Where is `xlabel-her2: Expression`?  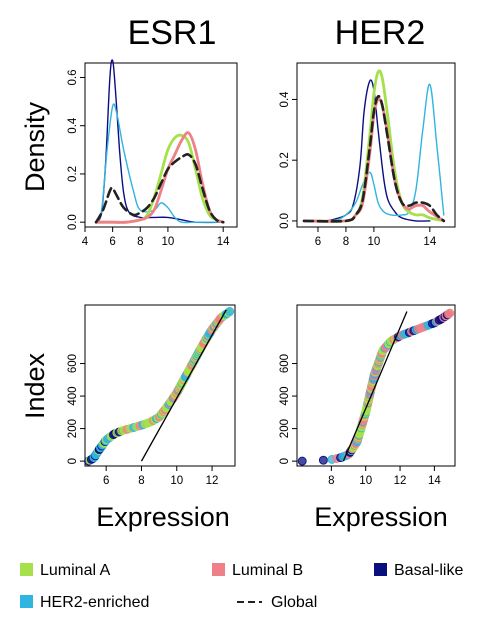 xlabel-her2: Expression is located at coordinates (381, 517).